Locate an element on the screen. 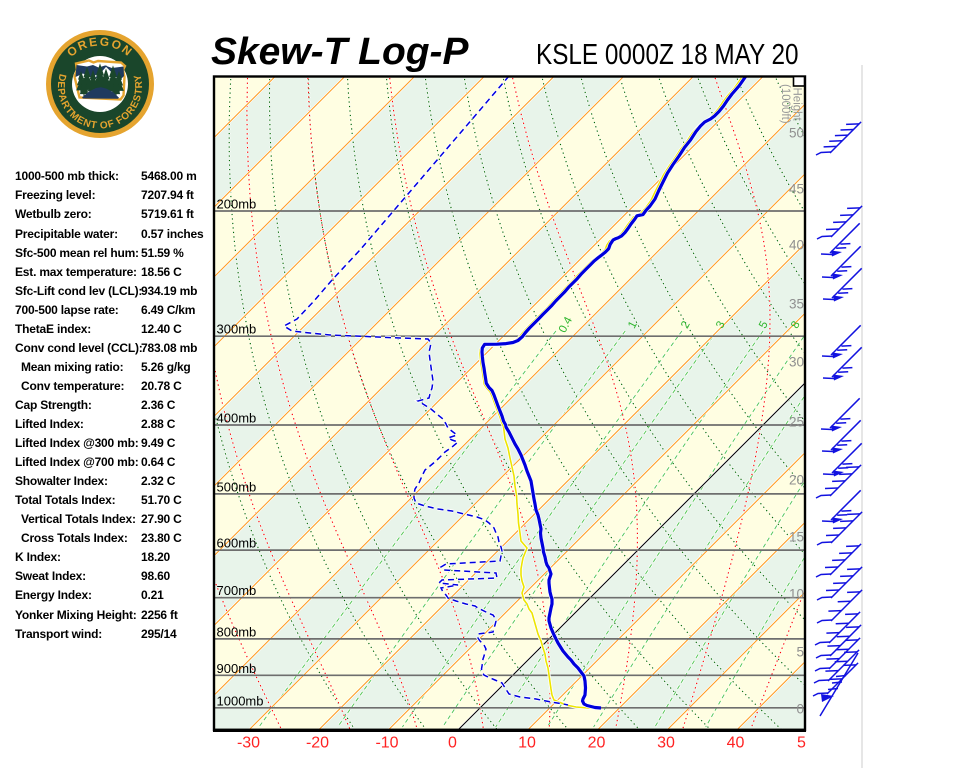 The image size is (960, 768). svg-text: 50 is located at coordinates (796, 133).